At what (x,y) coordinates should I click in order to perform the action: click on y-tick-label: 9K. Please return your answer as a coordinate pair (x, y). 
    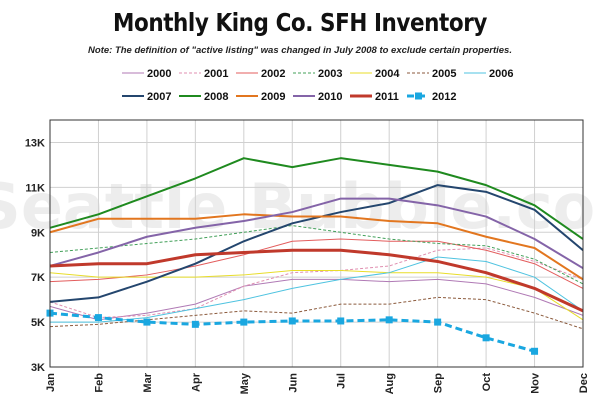
    Looking at the image, I should click on (38, 233).